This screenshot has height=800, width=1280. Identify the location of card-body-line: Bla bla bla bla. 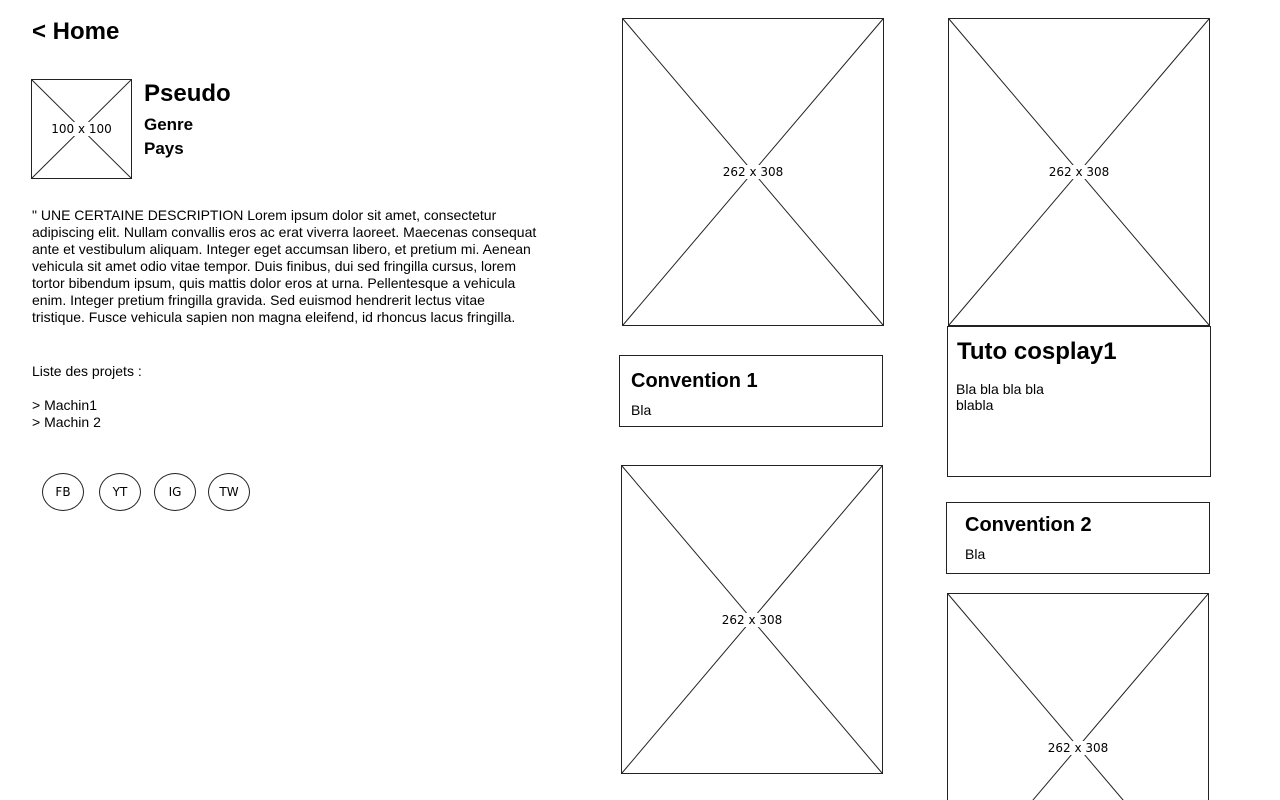
(1000, 389).